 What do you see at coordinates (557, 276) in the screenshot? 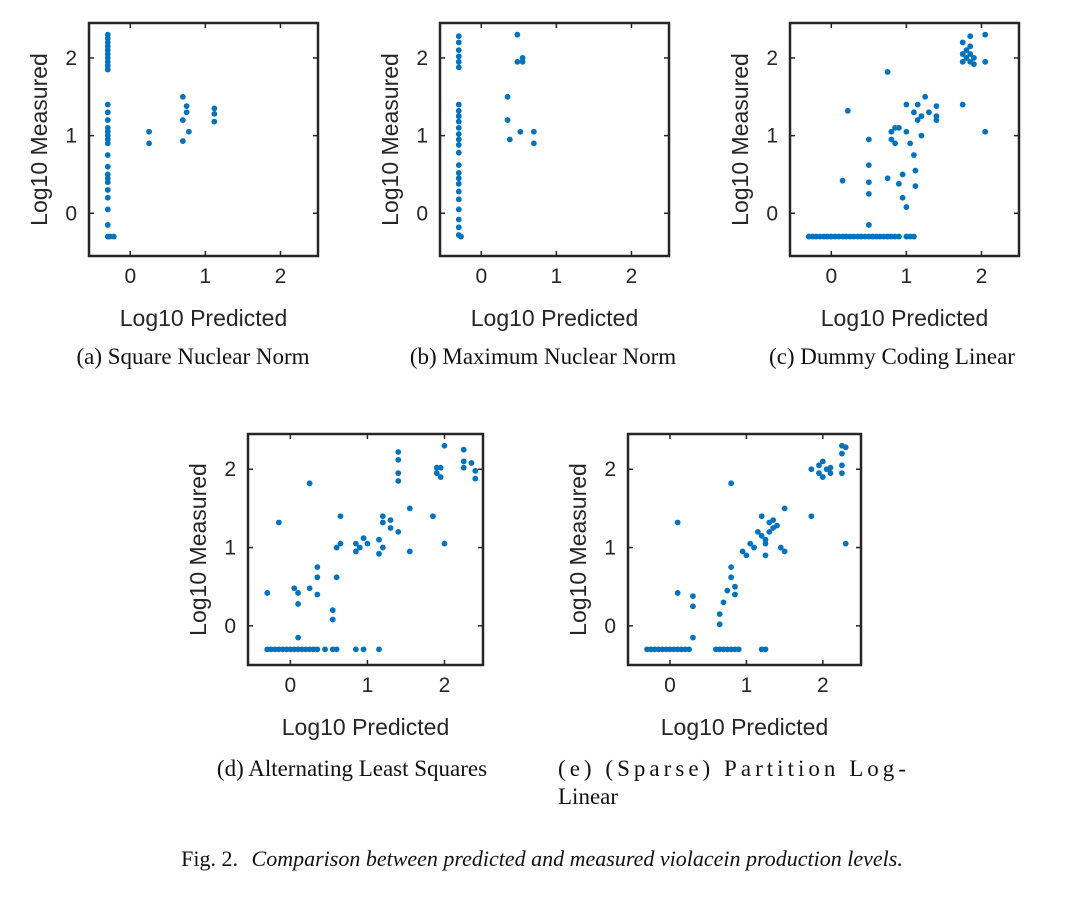
I see `x-tick-label: 1` at bounding box center [557, 276].